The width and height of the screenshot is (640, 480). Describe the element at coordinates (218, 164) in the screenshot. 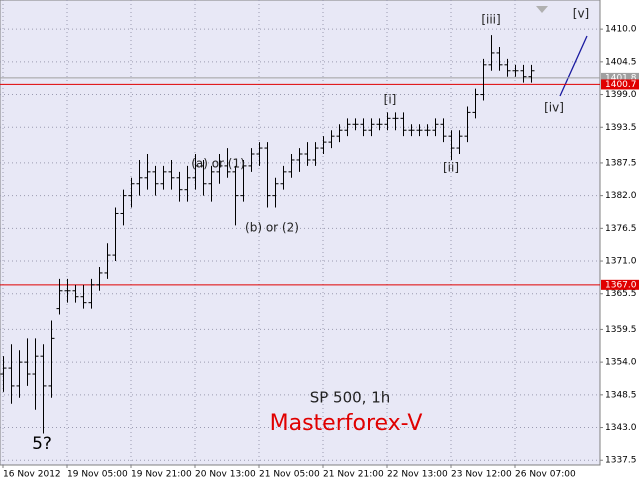

I see `wave-label: (a) or (1)` at that location.